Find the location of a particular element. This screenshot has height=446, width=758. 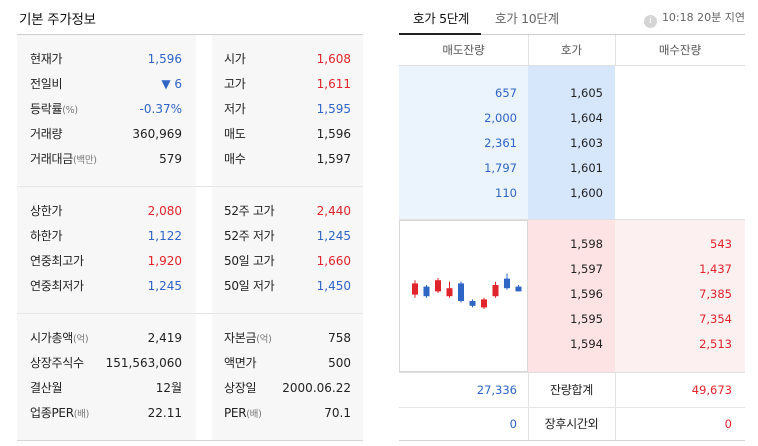

row-label: 하한가 is located at coordinates (46, 236).